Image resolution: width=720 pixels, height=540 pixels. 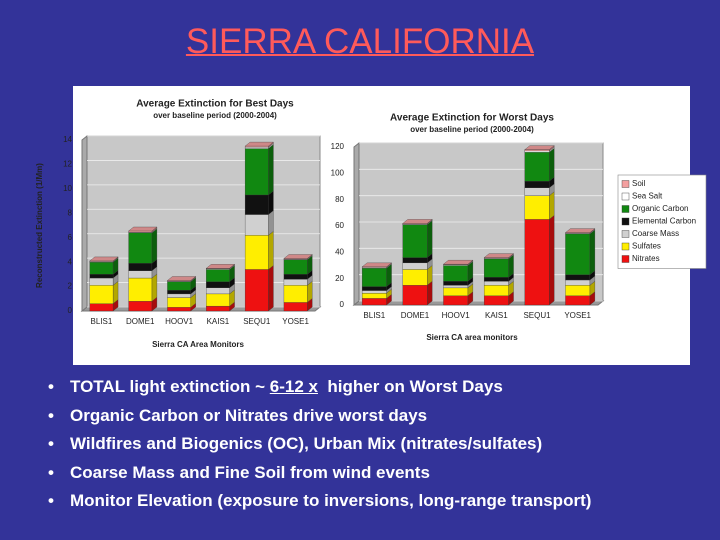 What do you see at coordinates (70, 212) in the screenshot?
I see `y-tick-label: 8` at bounding box center [70, 212].